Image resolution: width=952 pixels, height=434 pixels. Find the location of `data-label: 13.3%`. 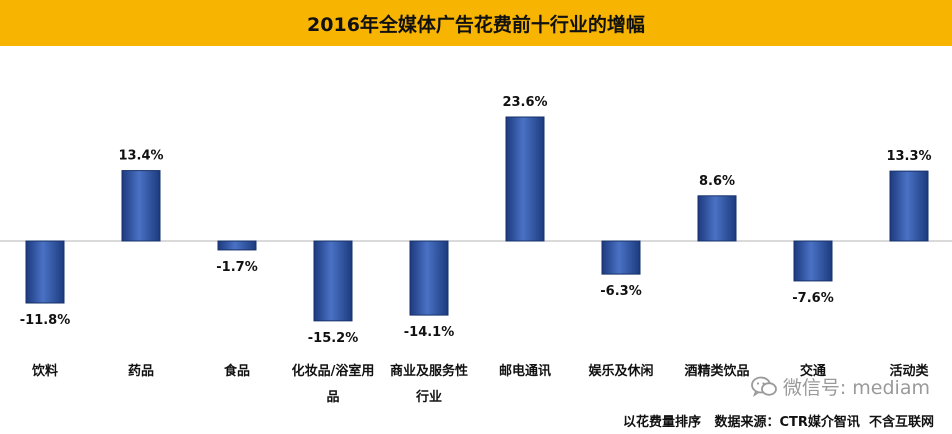

data-label: 13.3% is located at coordinates (908, 156).